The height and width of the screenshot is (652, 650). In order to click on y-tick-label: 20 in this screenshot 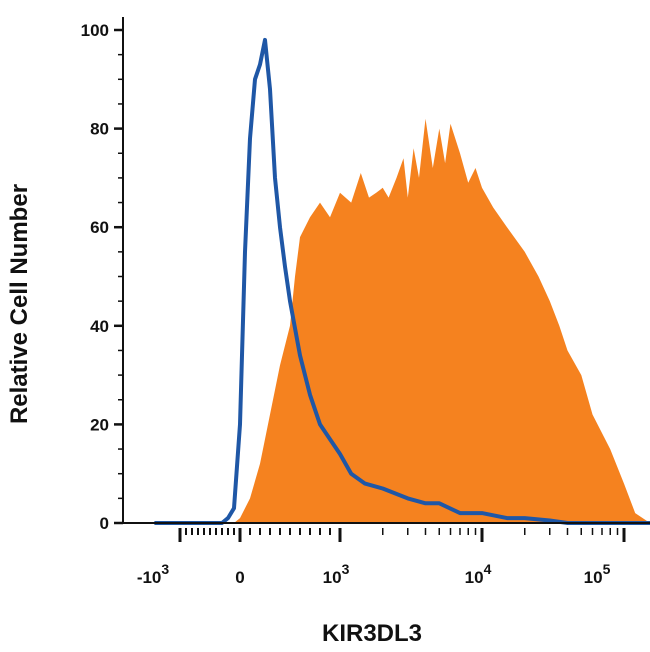, I will do `click(99, 424)`.